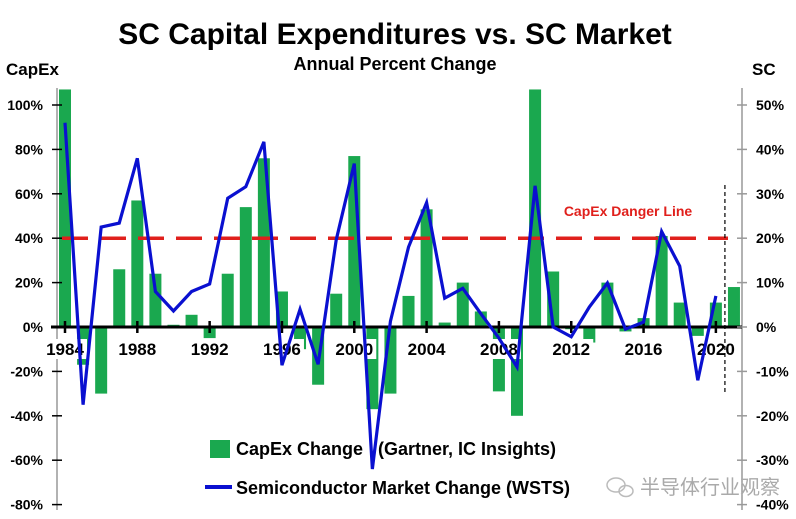 The height and width of the screenshot is (519, 796). What do you see at coordinates (32, 69) in the screenshot?
I see `left-axis-label: CapEx` at bounding box center [32, 69].